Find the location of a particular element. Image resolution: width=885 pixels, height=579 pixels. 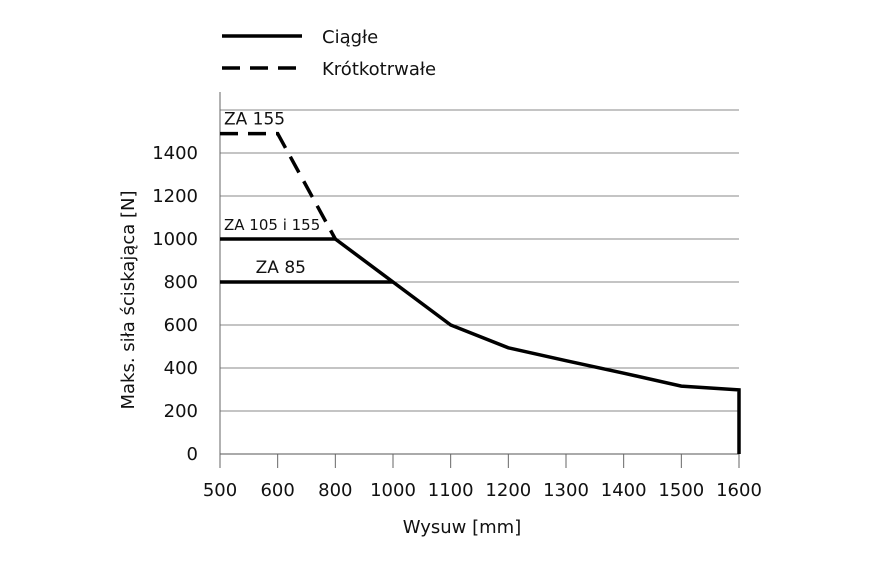

x-tick-label: 500 is located at coordinates (220, 490).